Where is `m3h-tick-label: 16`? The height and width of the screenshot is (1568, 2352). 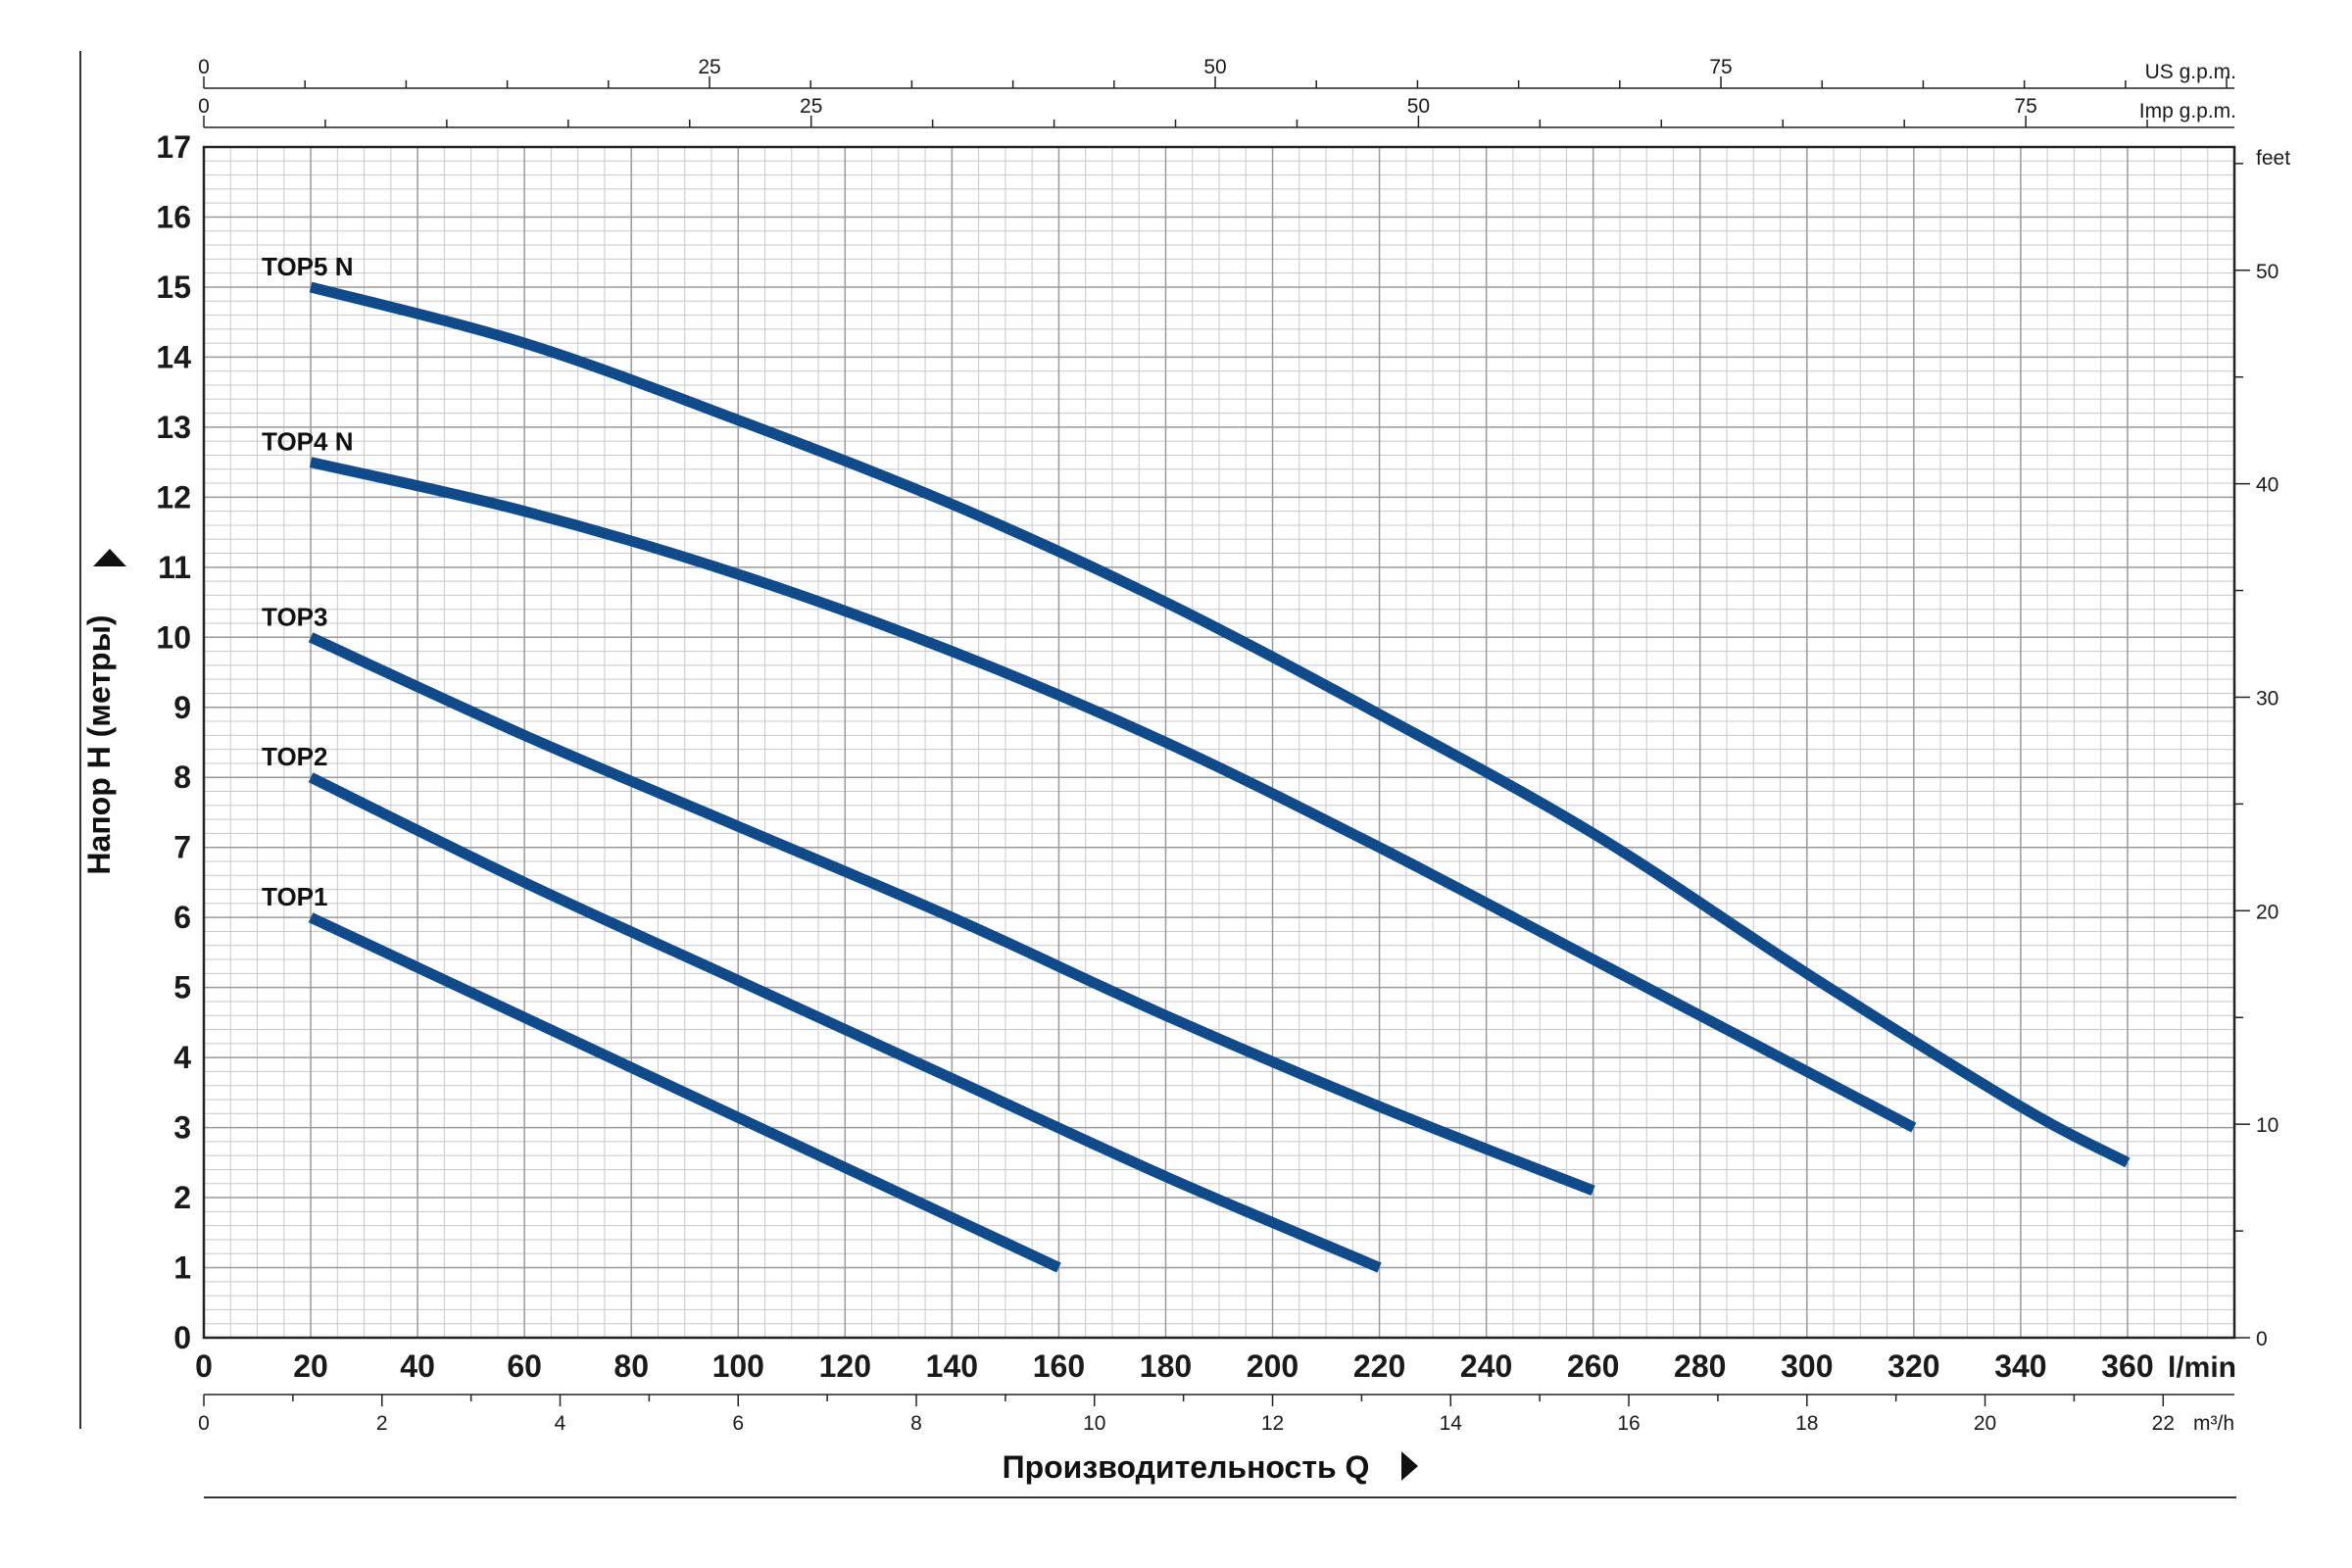 m3h-tick-label: 16 is located at coordinates (1628, 1423).